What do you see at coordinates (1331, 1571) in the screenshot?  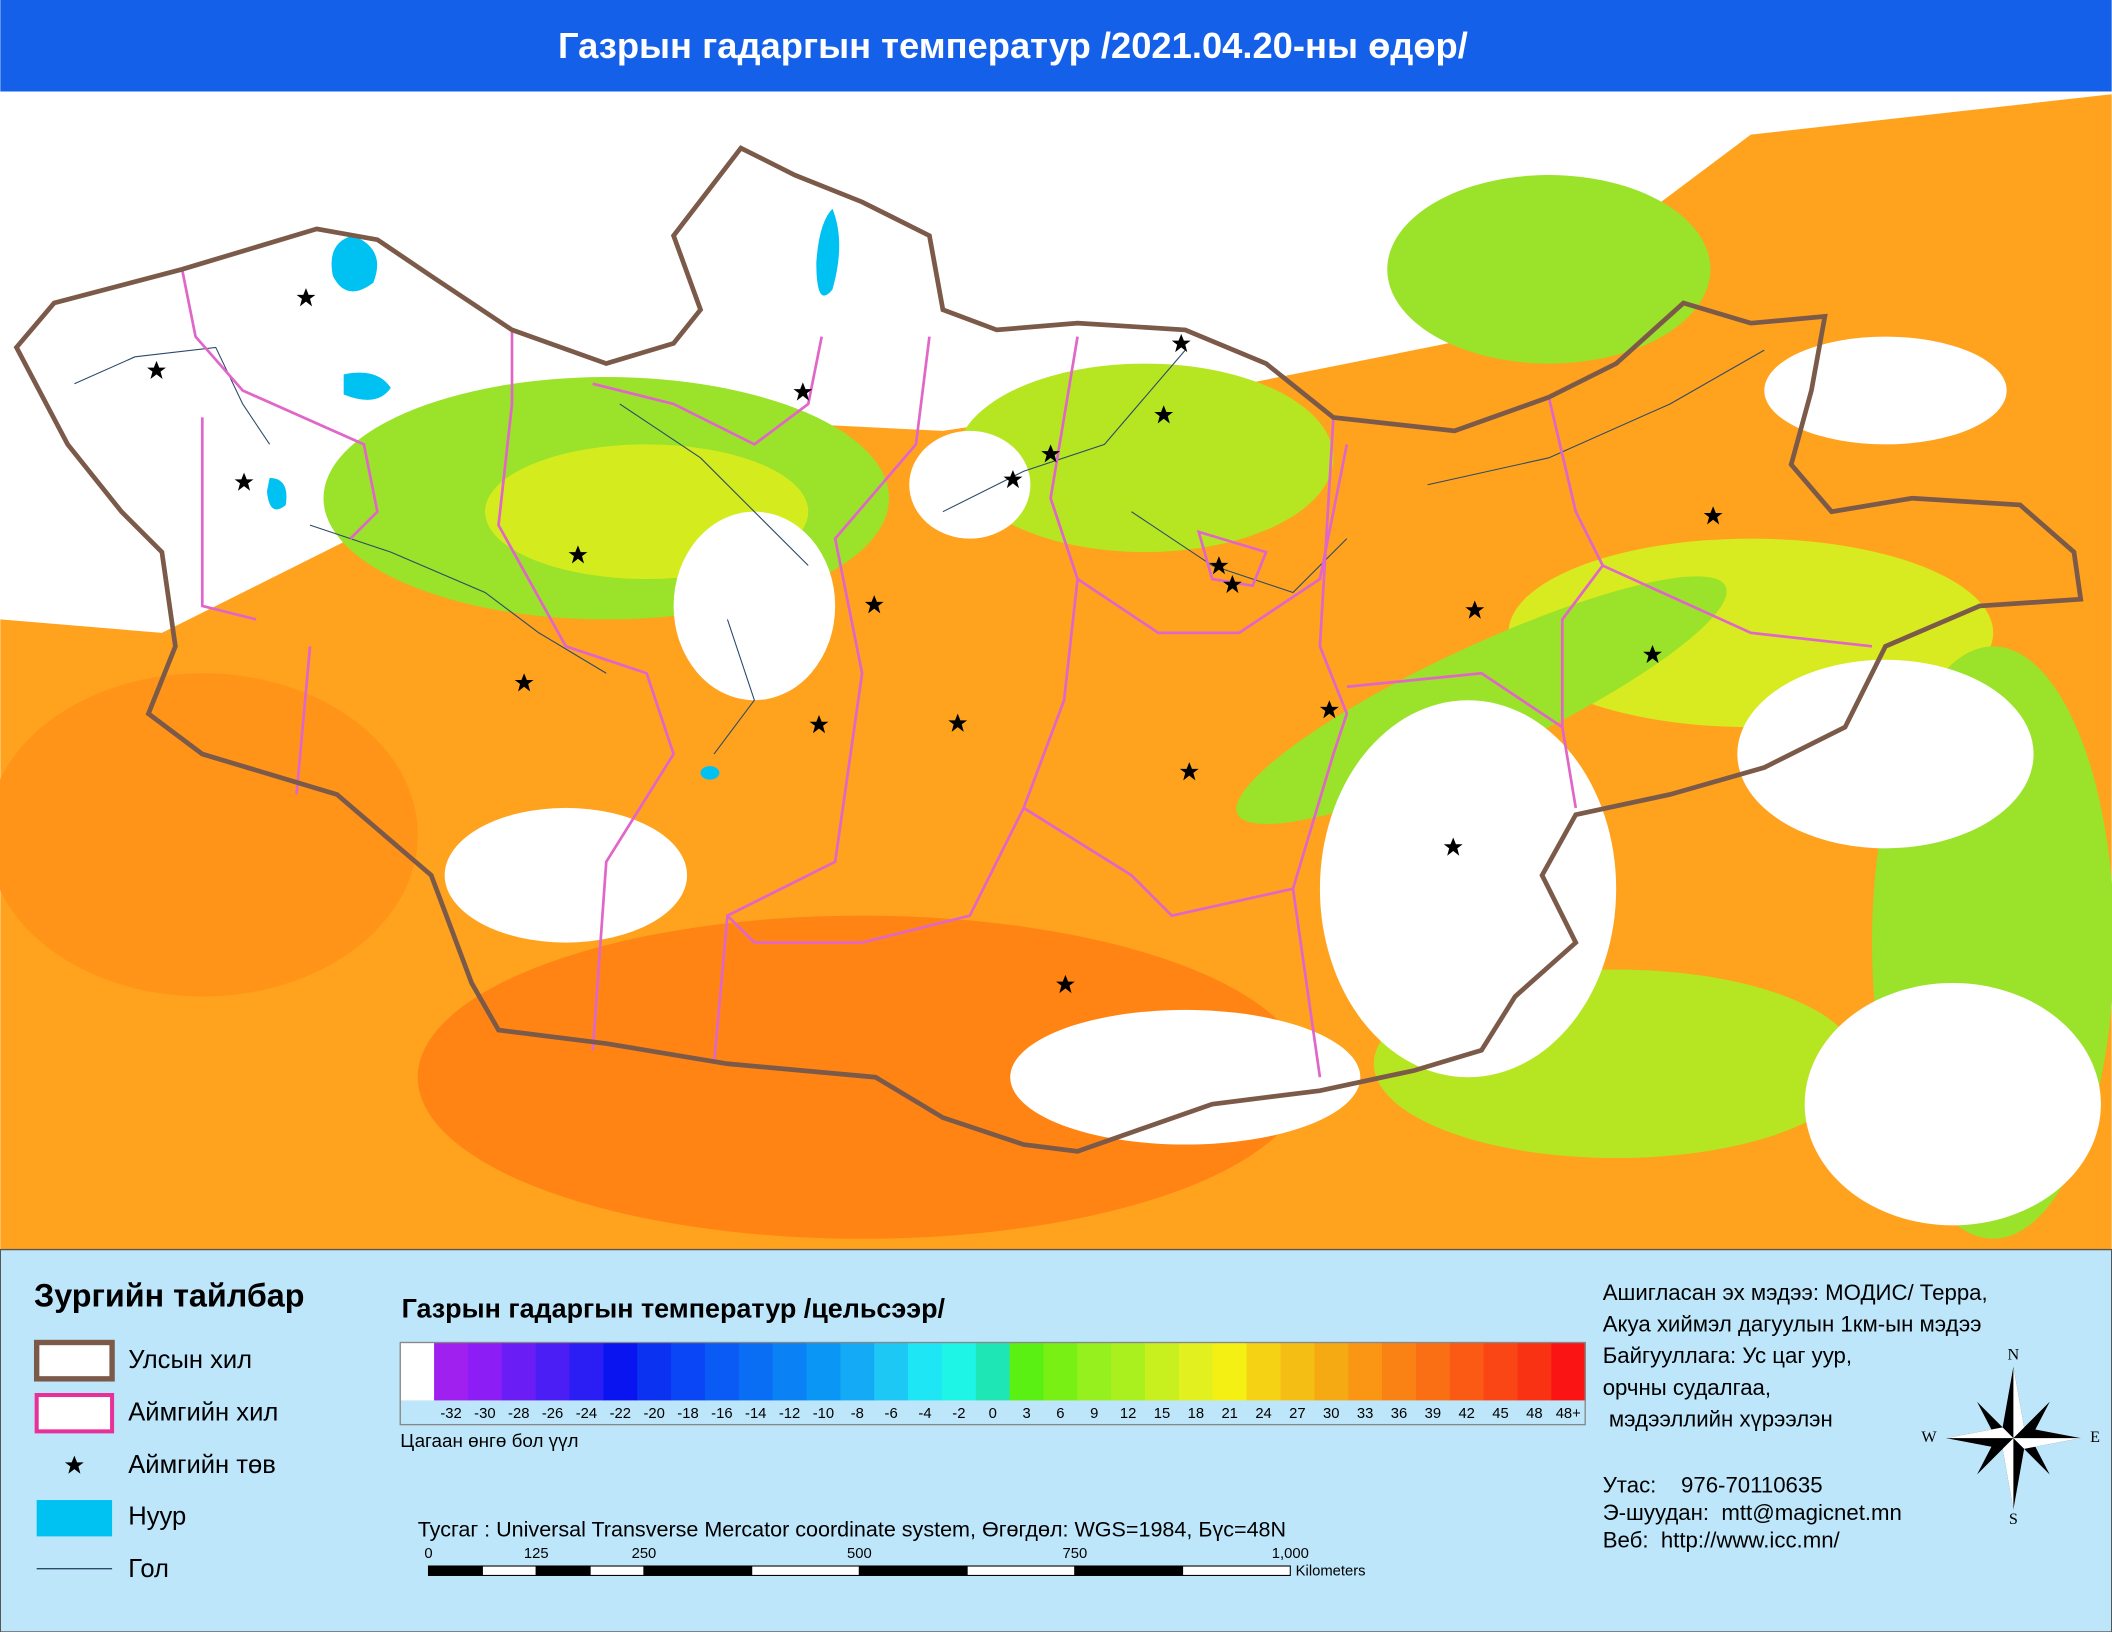 I see `scale-unit: Kilometers` at bounding box center [1331, 1571].